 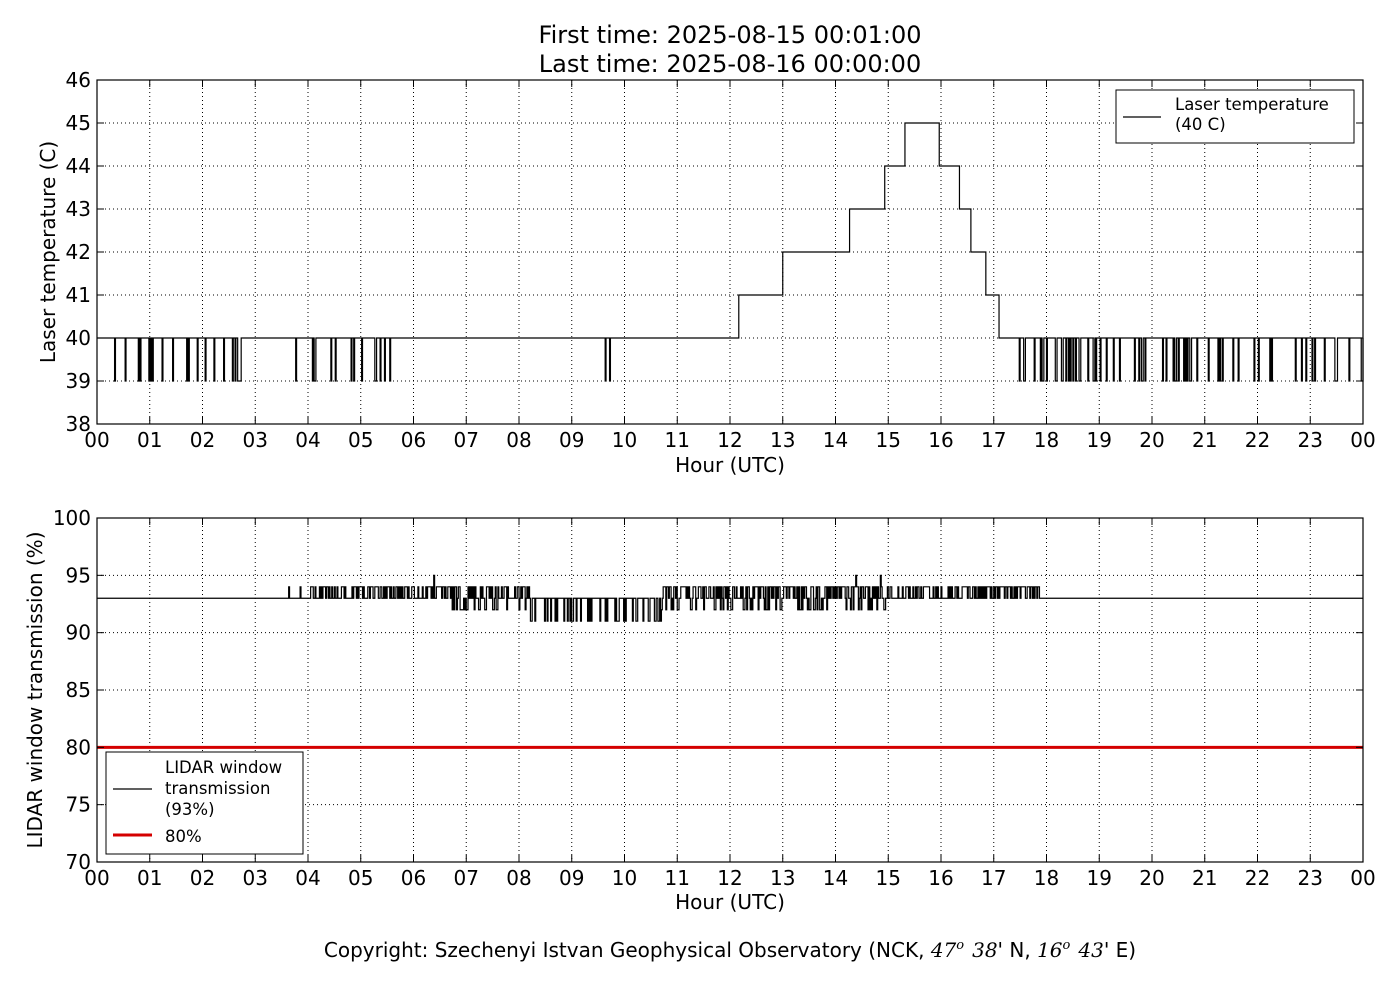 I want to click on laser-temperature-x-tick-label: 21, so click(x=1204, y=440).